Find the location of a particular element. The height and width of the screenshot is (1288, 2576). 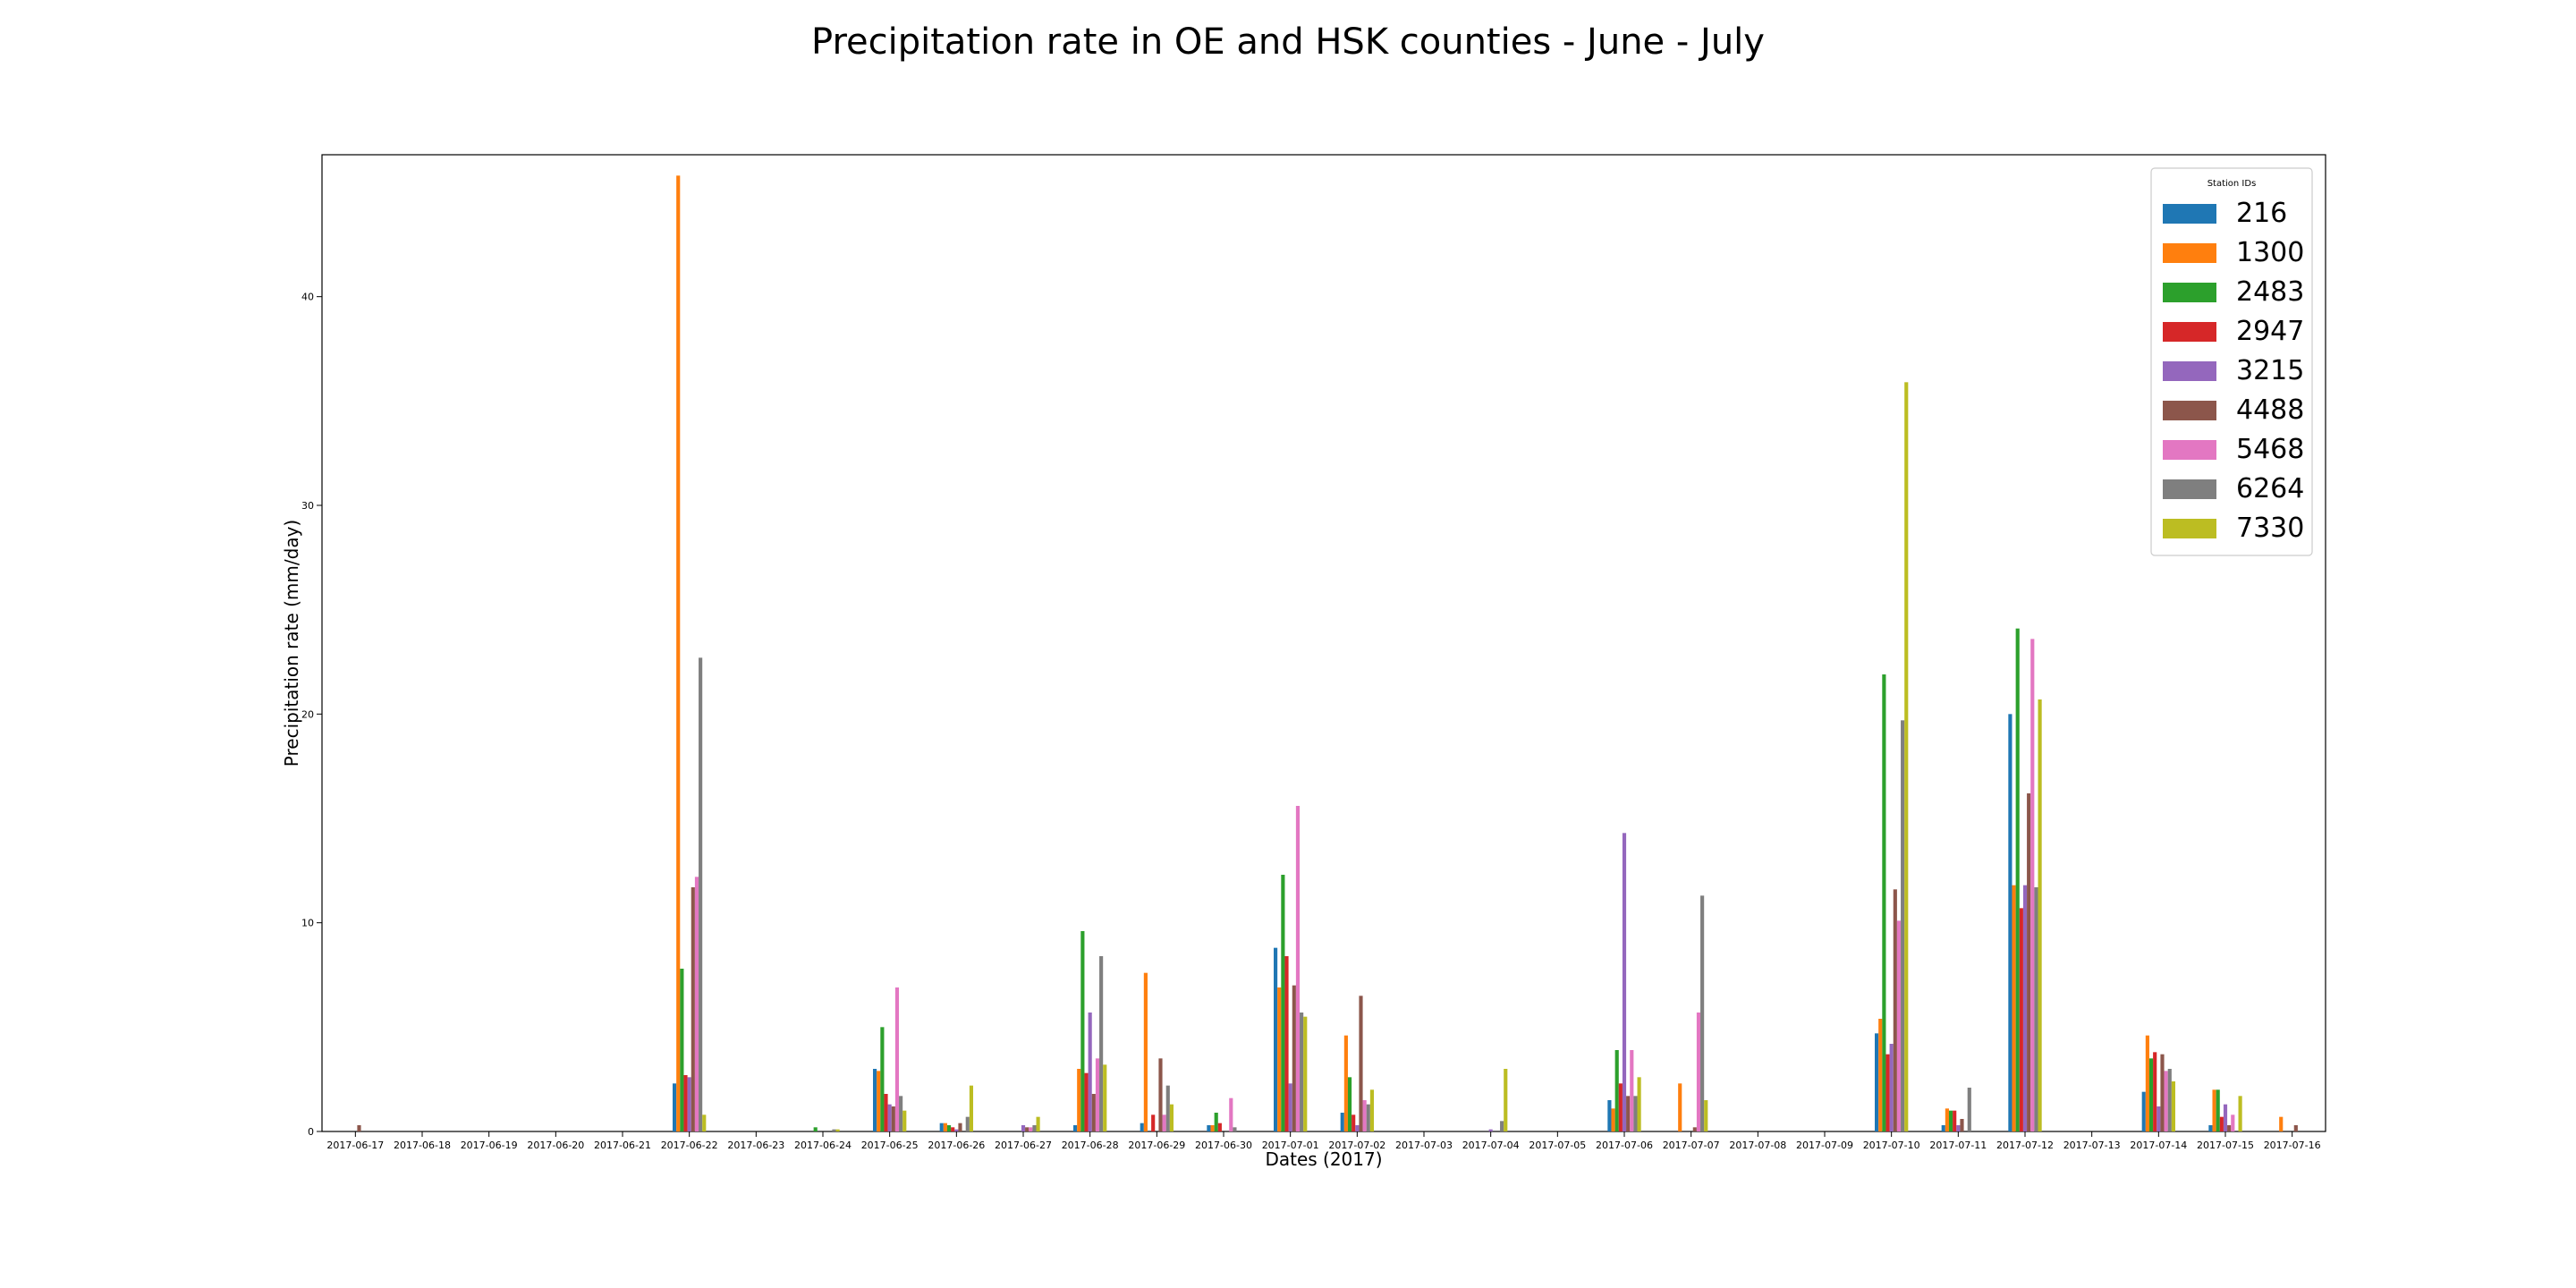

y-axis: 0 10 20 30 40 is located at coordinates (311, 715).